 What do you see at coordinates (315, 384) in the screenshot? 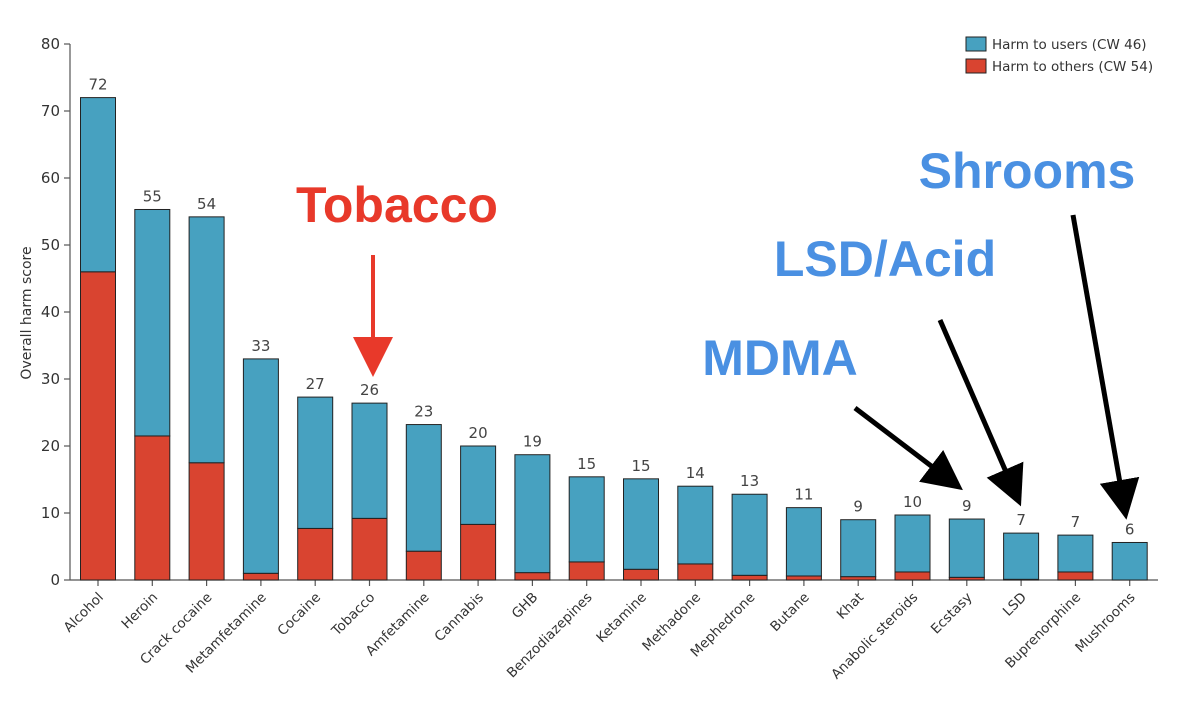
I see `data-label: 27` at bounding box center [315, 384].